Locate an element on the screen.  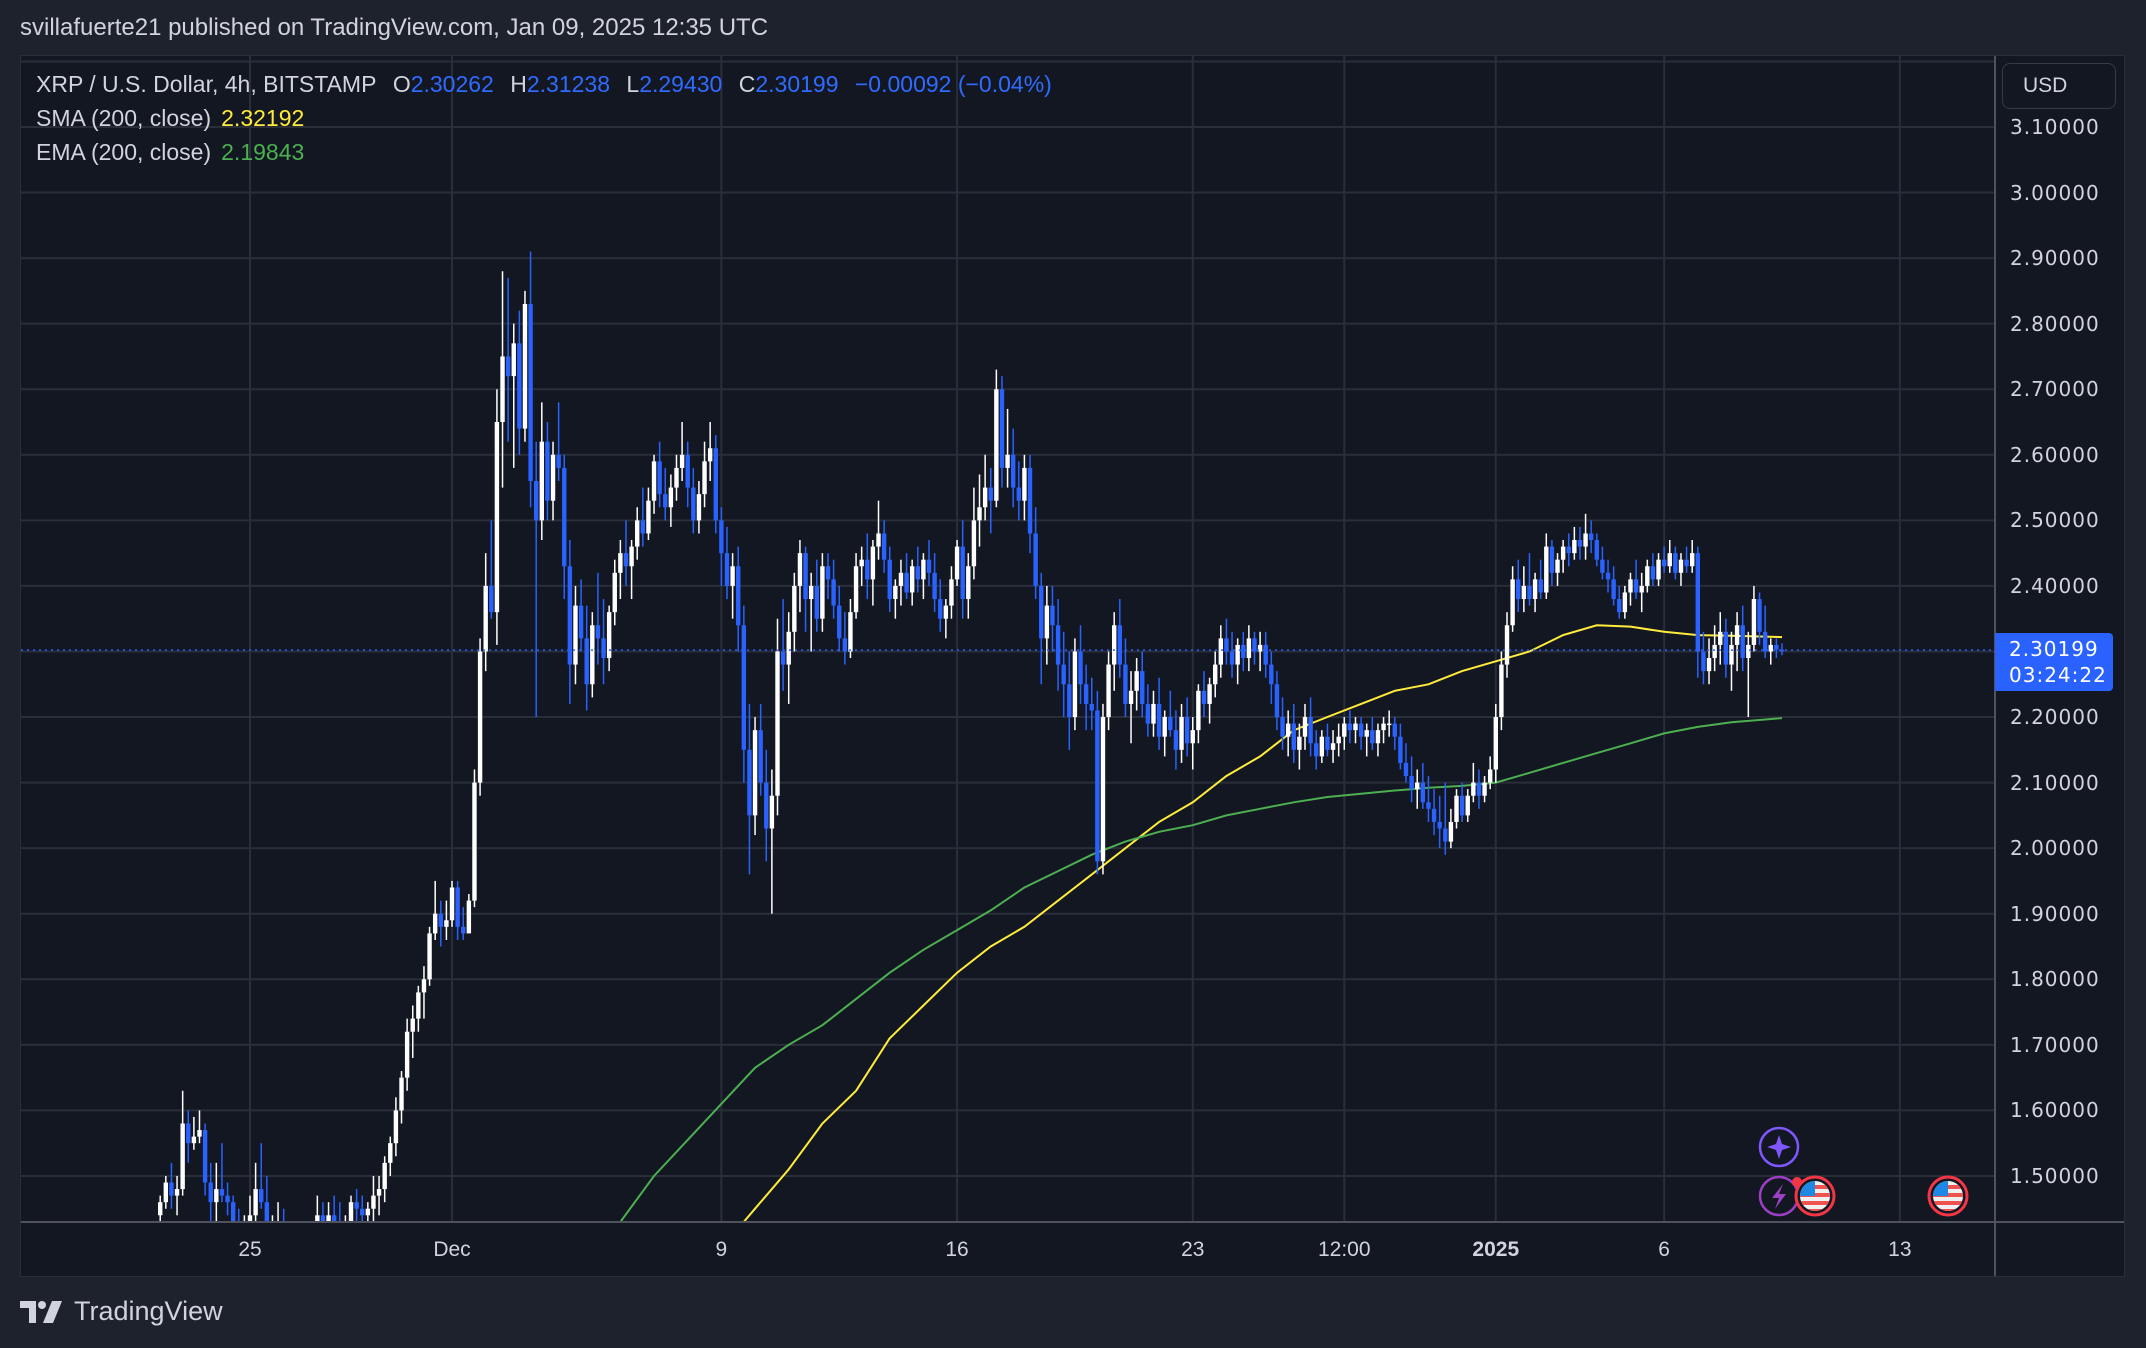
event-markers is located at coordinates (1863, 1171).